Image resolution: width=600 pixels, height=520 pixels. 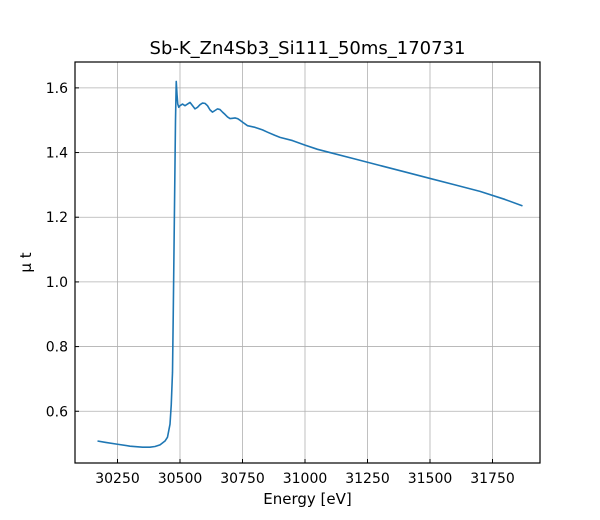 I want to click on x-tick-label: 30750, so click(x=242, y=479).